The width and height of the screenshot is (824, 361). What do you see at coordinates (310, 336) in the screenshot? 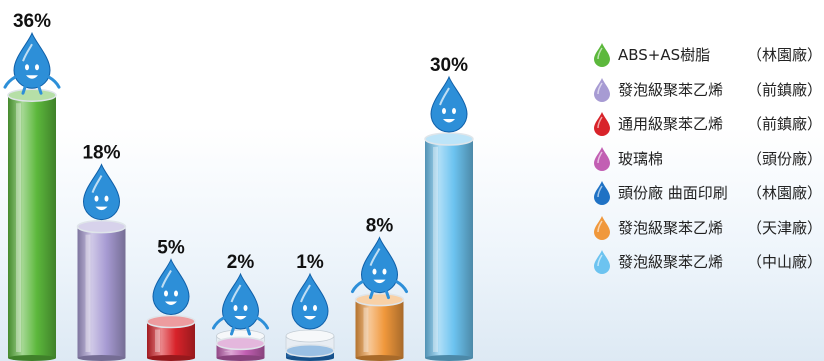
I see `bar-glass-rim` at bounding box center [310, 336].